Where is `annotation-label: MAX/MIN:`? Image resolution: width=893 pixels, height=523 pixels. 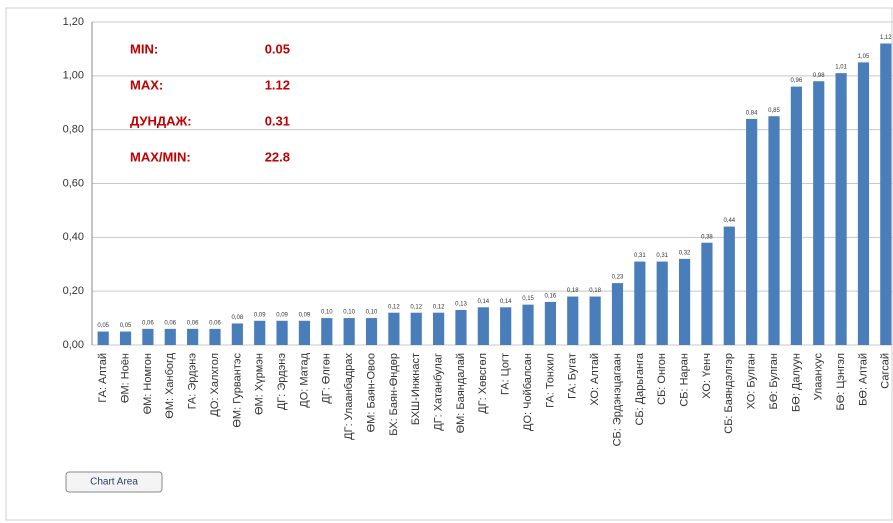
annotation-label: MAX/MIN: is located at coordinates (160, 156).